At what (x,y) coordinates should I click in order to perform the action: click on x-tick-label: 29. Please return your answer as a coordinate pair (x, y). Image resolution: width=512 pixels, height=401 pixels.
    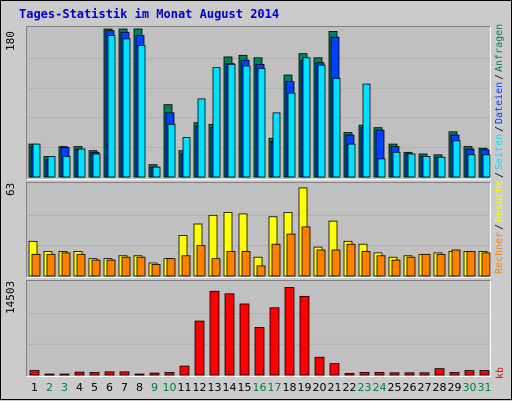
    Looking at the image, I should click on (454, 387).